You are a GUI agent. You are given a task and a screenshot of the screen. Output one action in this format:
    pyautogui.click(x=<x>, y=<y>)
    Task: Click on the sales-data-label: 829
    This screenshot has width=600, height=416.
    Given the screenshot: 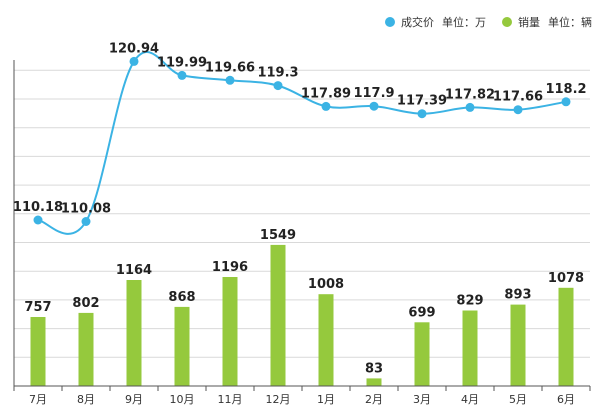 What is the action you would take?
    pyautogui.click(x=469, y=301)
    